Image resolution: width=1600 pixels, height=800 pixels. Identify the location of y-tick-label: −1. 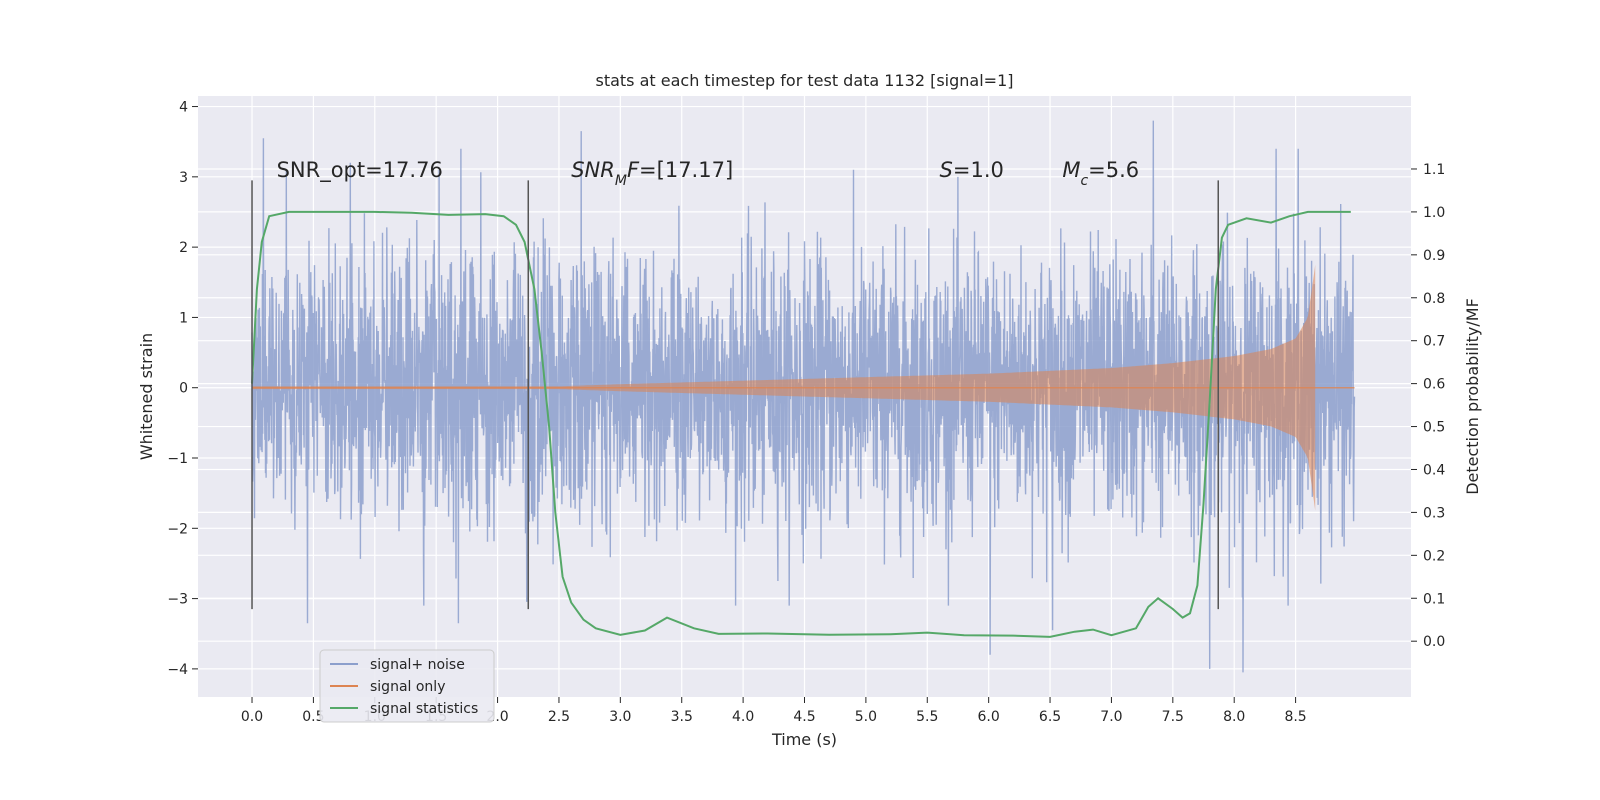
(177, 459).